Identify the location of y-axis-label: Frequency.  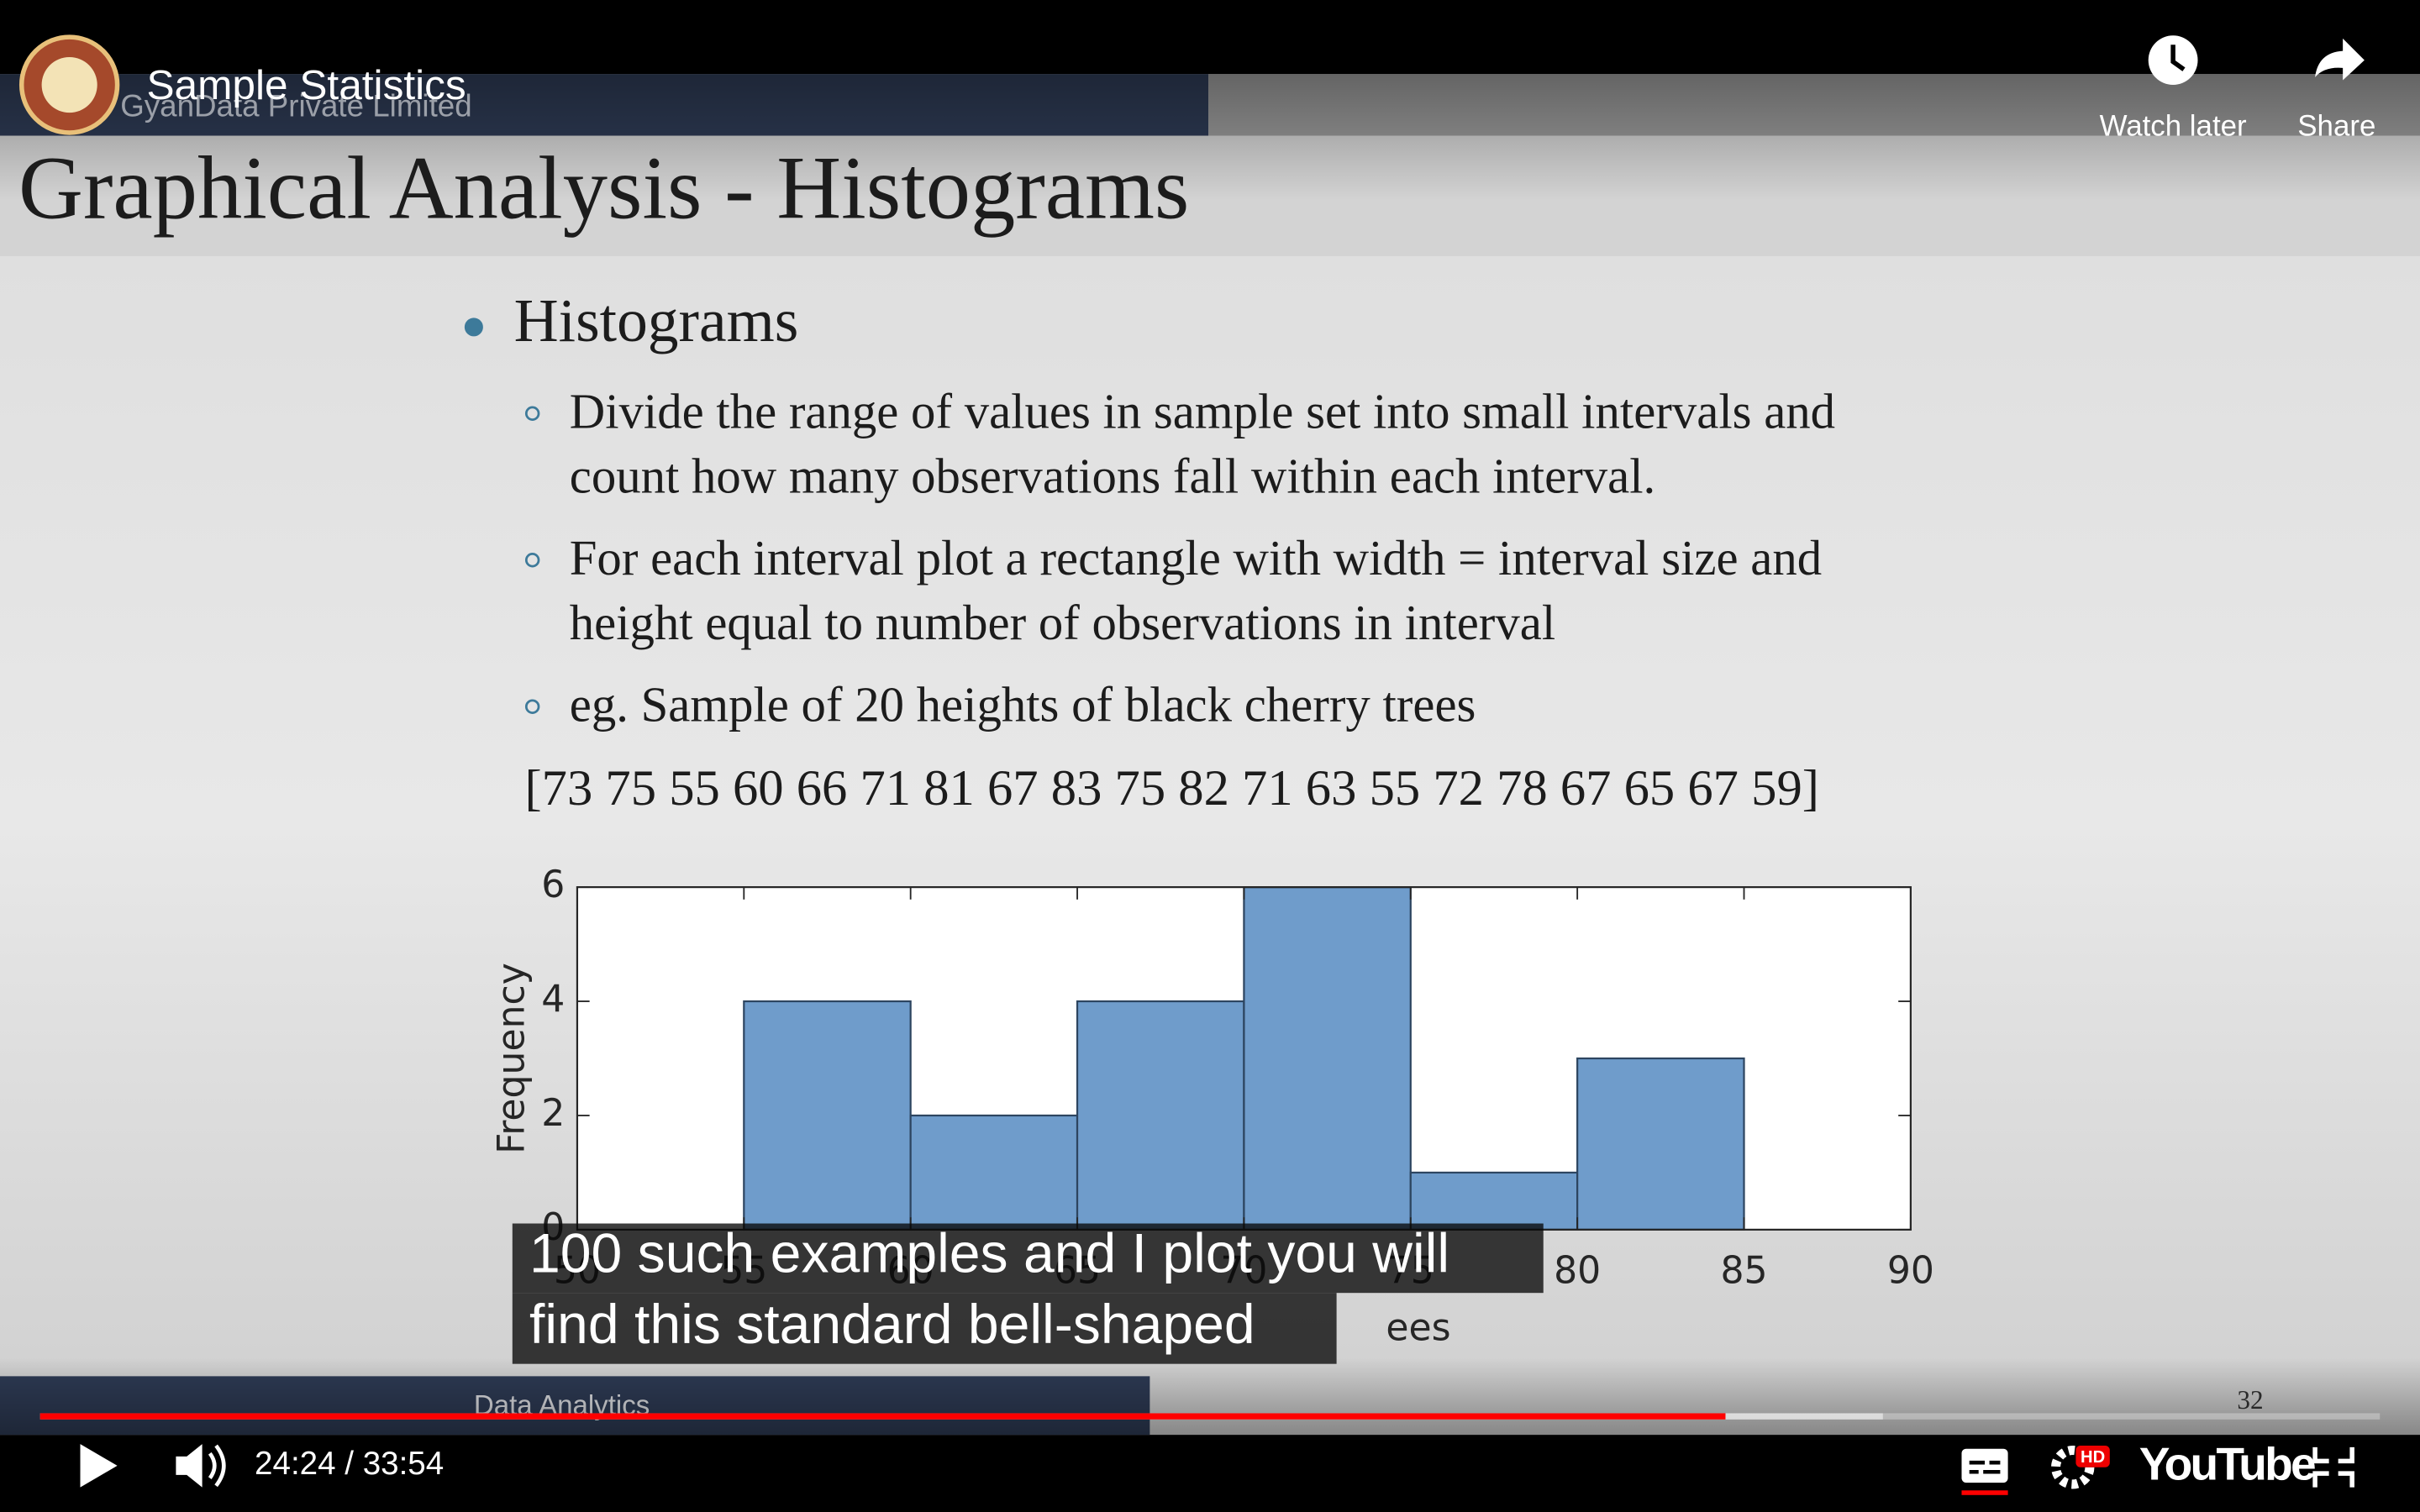
(512, 1058).